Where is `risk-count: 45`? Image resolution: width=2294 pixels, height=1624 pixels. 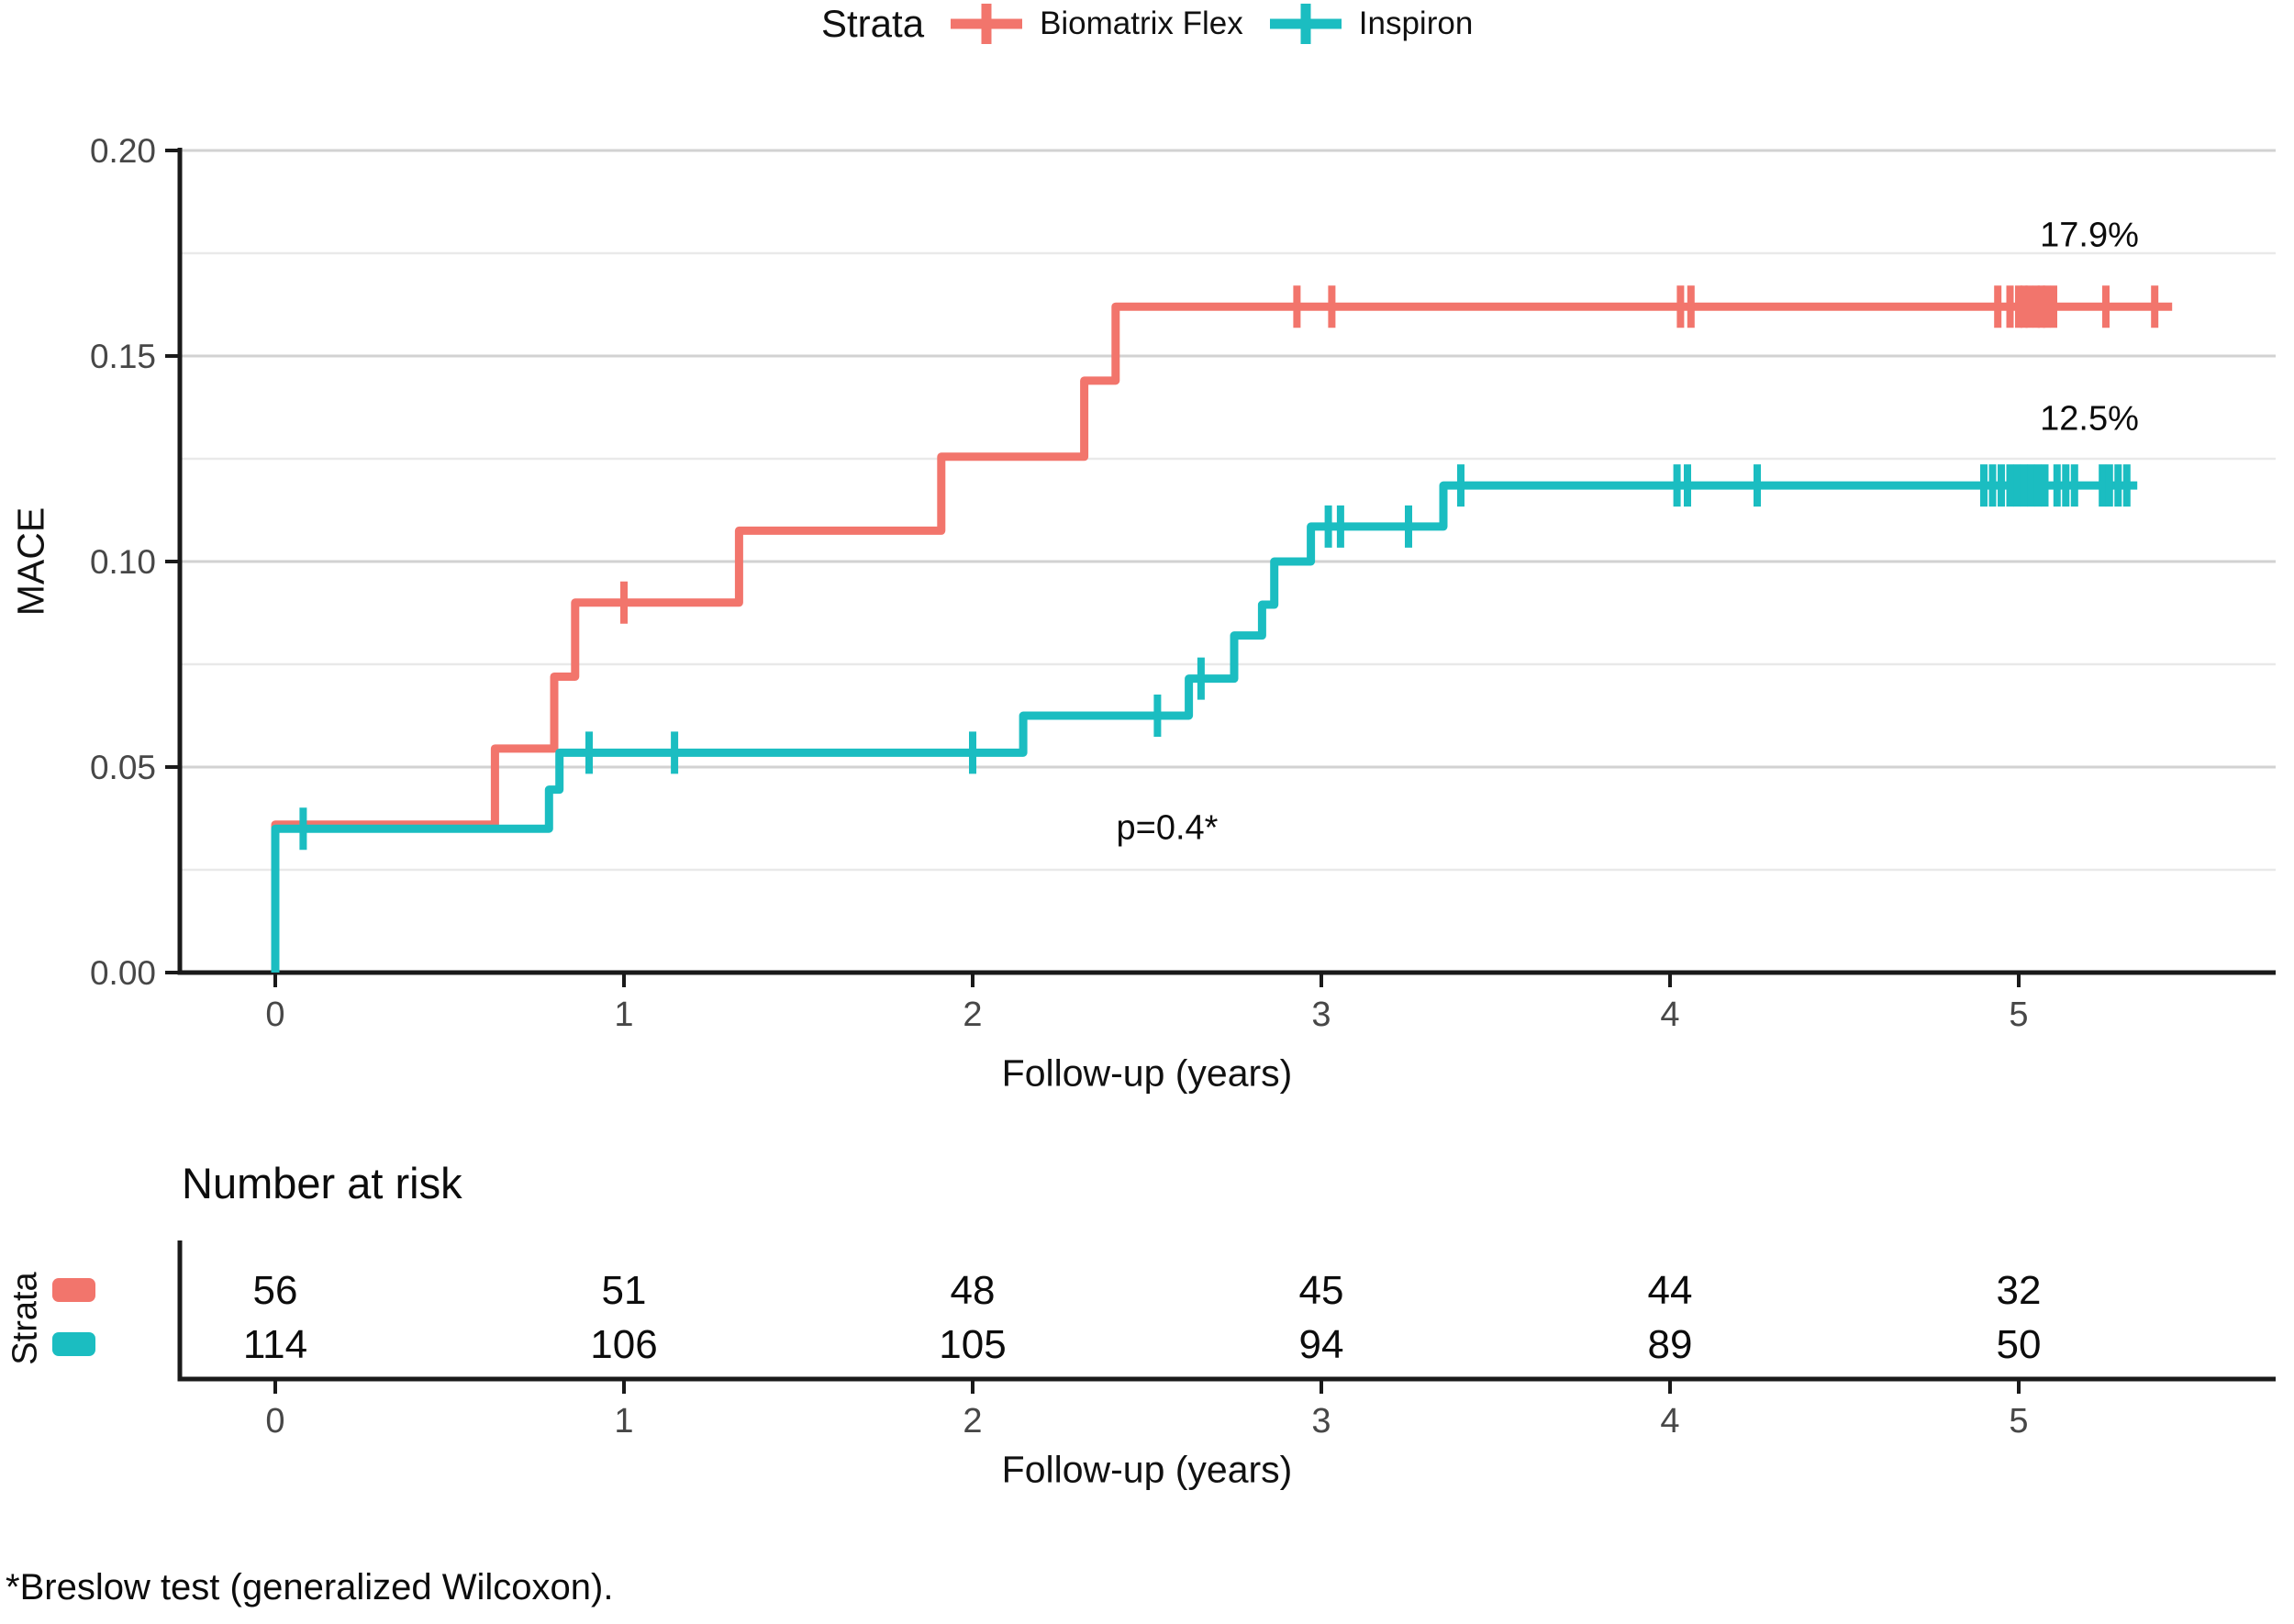 risk-count: 45 is located at coordinates (1321, 1290).